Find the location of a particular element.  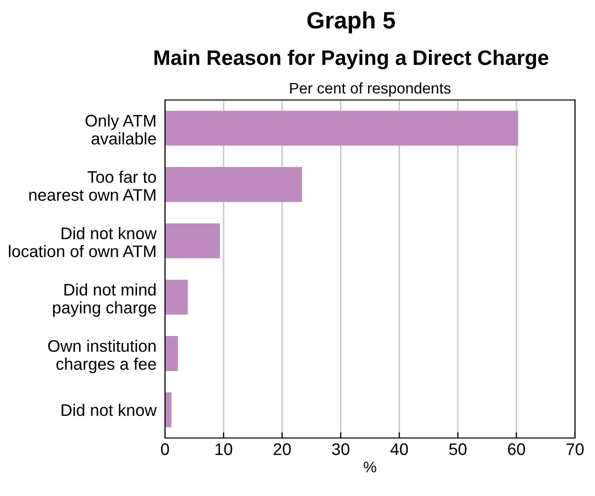

y-tick-label: Too far to nearest own ATM is located at coordinates (92, 185).